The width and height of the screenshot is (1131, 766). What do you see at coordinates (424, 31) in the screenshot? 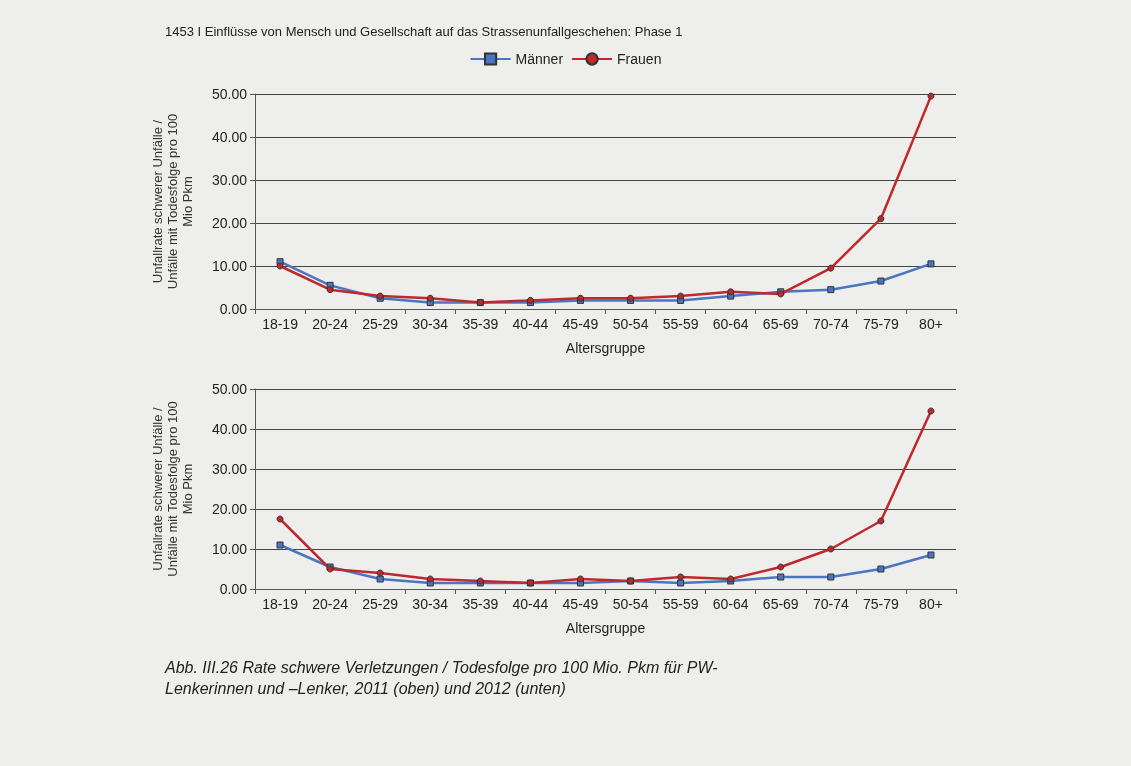
I see `text: 1453 I Einflüsse von Mensch und Gesellschaft auf das Strassenunfallgeschehen: Phase 1` at bounding box center [424, 31].